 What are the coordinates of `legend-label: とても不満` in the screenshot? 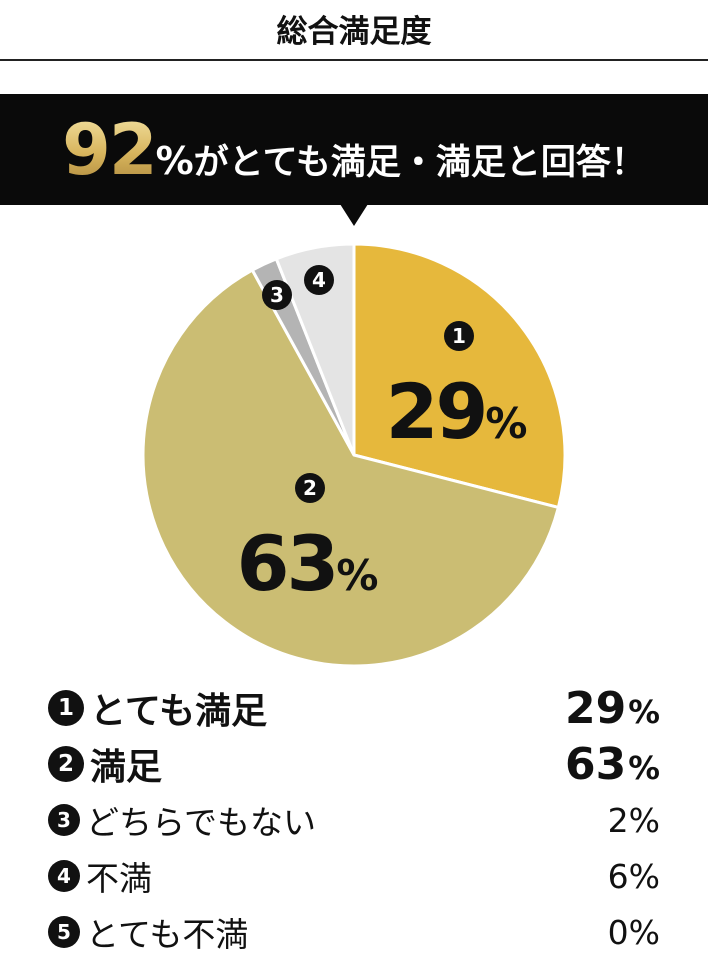 It's located at (167, 934).